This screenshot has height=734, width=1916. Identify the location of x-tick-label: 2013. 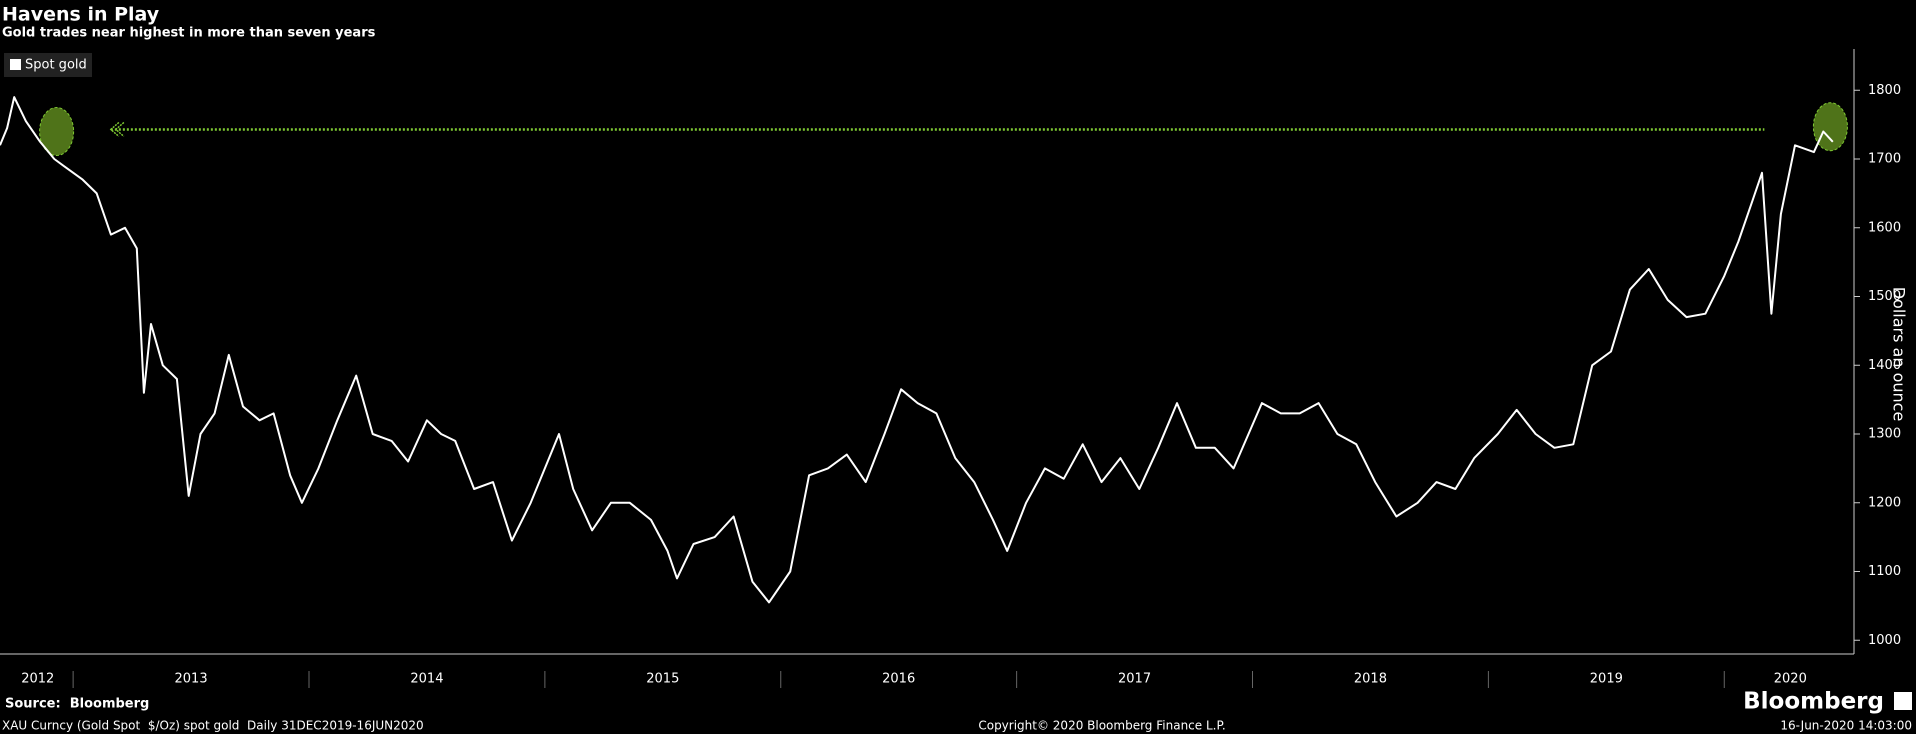
(191, 679).